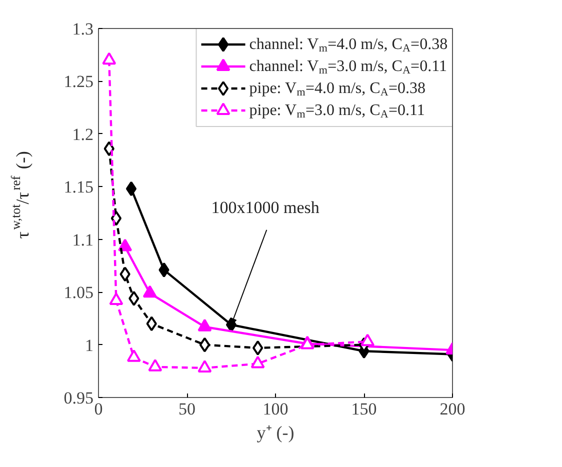 Image resolution: width=562 pixels, height=467 pixels. I want to click on y-tick-label: 0.95, so click(79, 398).